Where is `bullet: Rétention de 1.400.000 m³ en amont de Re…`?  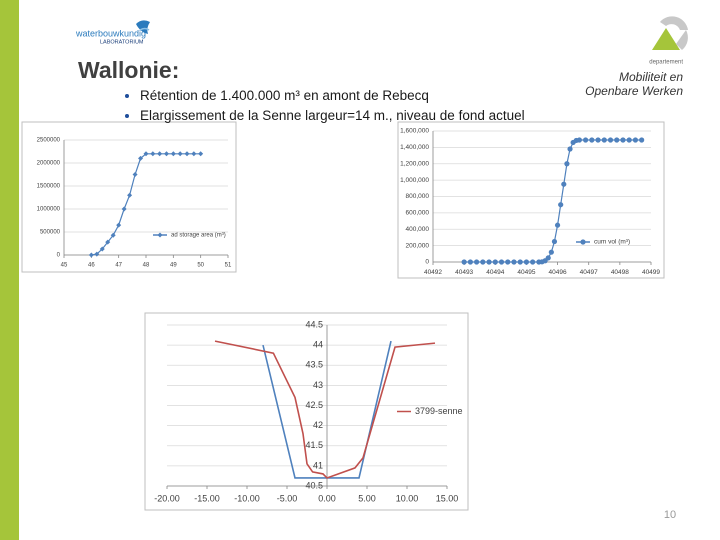 bullet: Rétention de 1.400.000 m³ en amont de Re… is located at coordinates (332, 96).